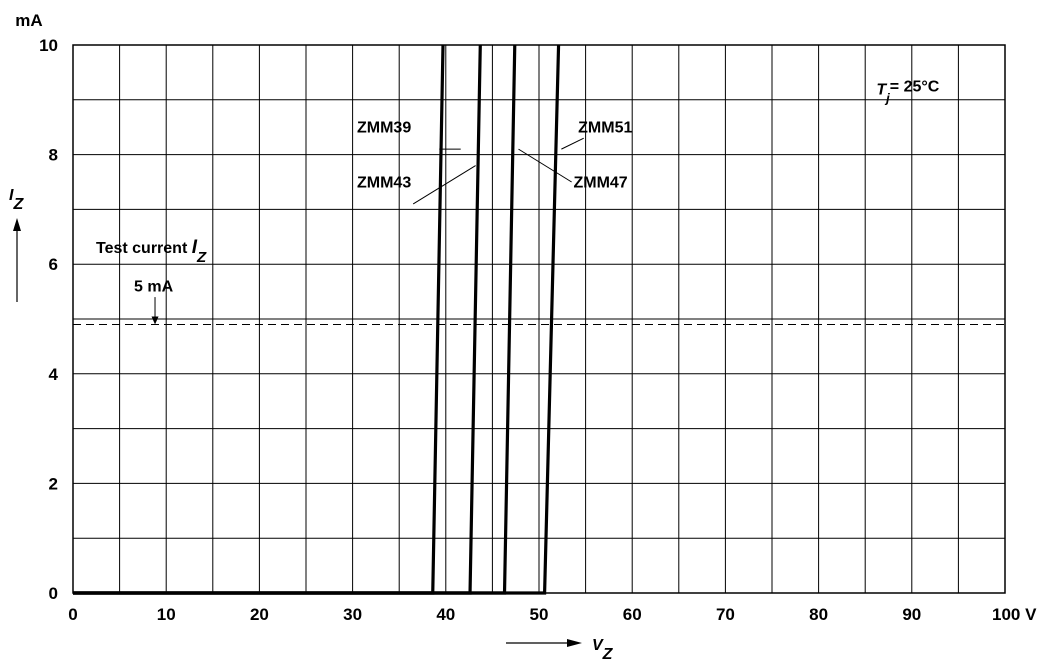 This screenshot has height=669, width=1047. I want to click on series-label-zmm43: ZMM43, so click(384, 182).